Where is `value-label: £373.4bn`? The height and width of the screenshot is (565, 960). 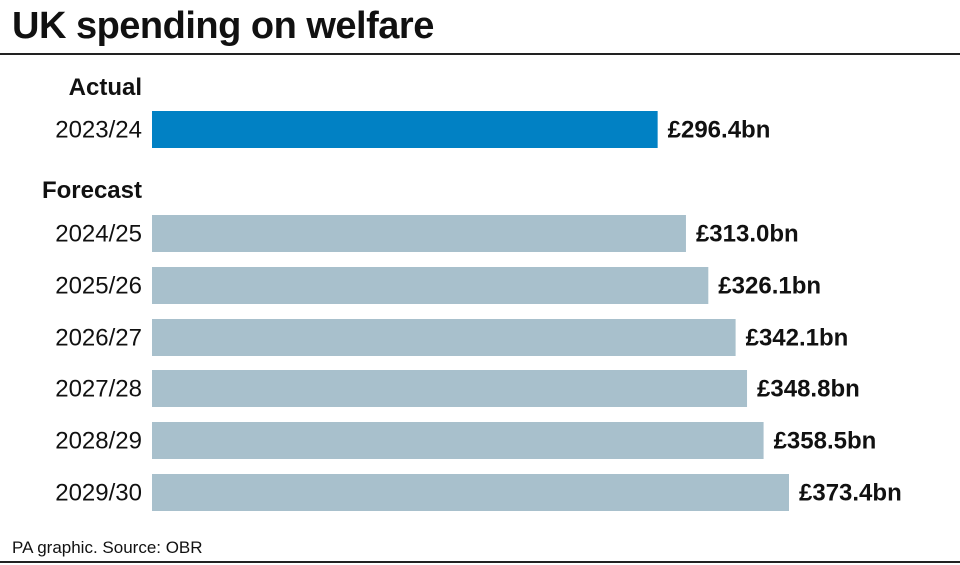 value-label: £373.4bn is located at coordinates (850, 493).